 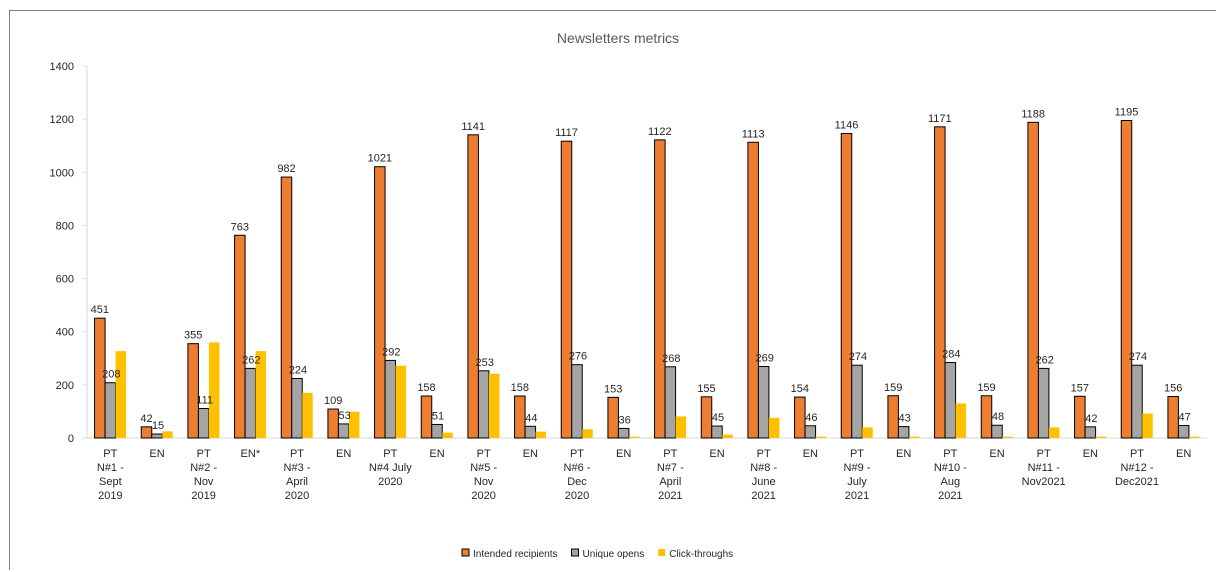 I want to click on data-label: 36, so click(x=625, y=420).